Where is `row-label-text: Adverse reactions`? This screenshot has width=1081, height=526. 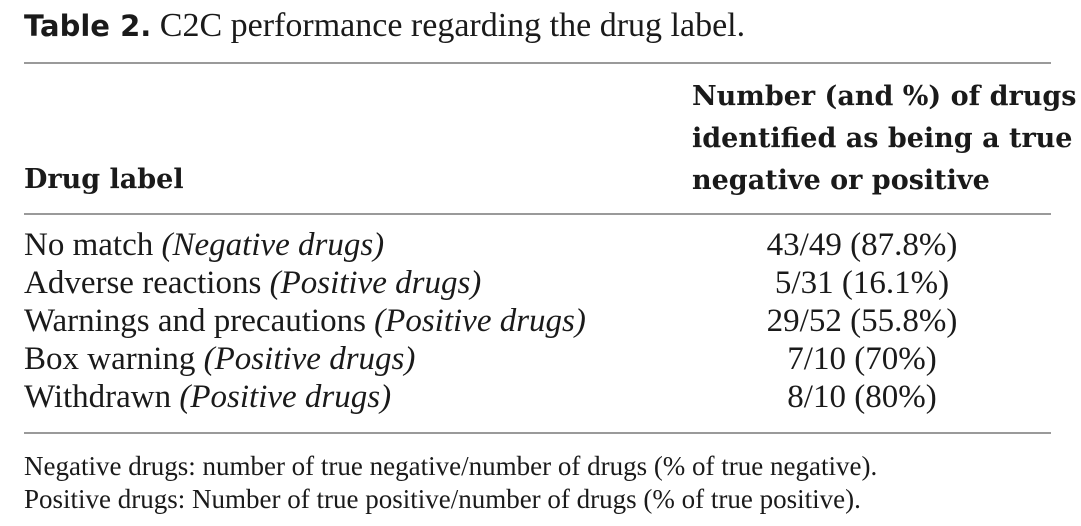
row-label-text: Adverse reactions is located at coordinates (147, 283).